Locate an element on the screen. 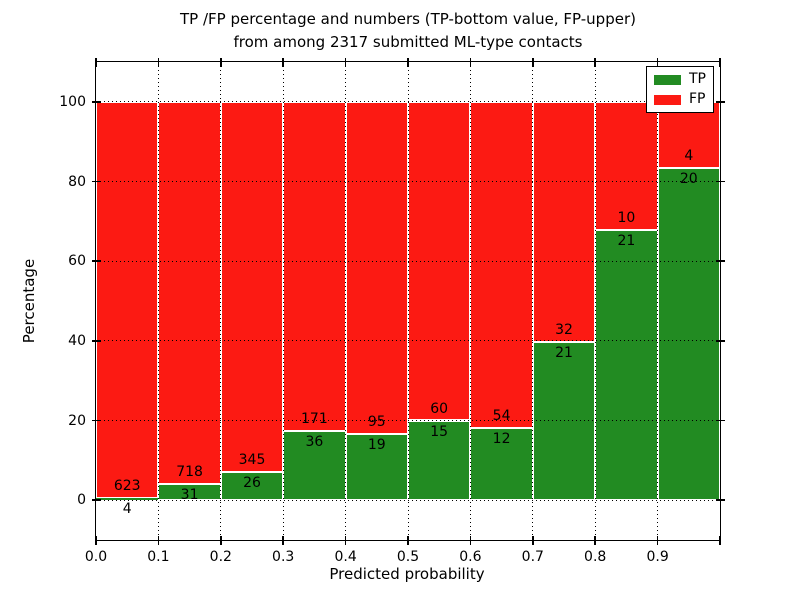 This screenshot has width=800, height=600. y-tick-label: 40 is located at coordinates (77, 340).